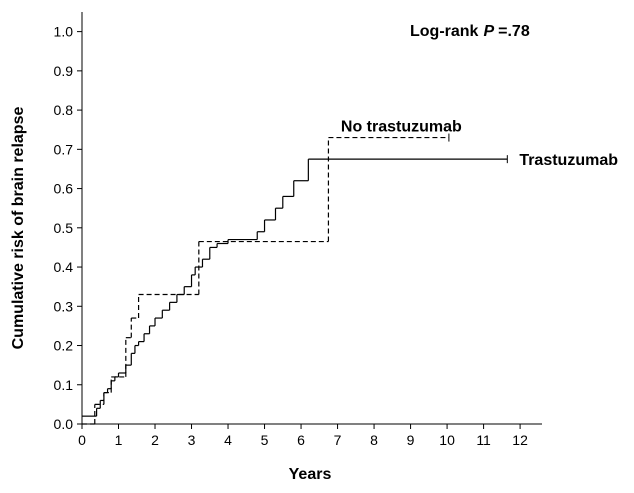  What do you see at coordinates (444, 31) in the screenshot?
I see `annotation-text: Log-rank` at bounding box center [444, 31].